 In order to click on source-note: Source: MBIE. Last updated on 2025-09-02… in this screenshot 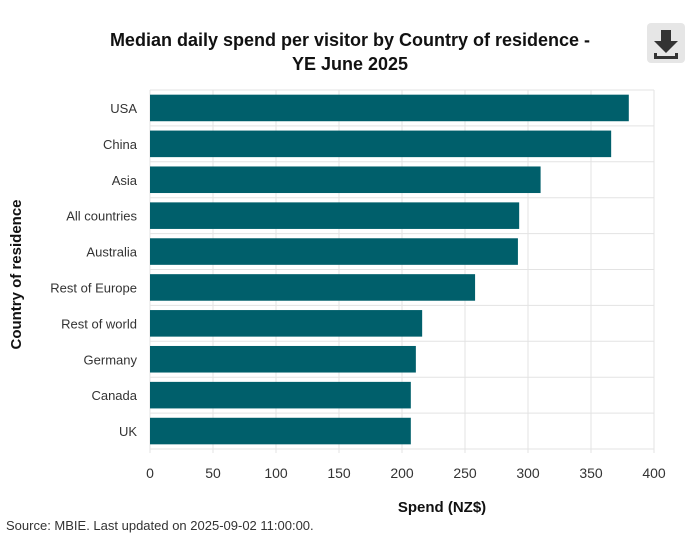, I will do `click(160, 525)`.